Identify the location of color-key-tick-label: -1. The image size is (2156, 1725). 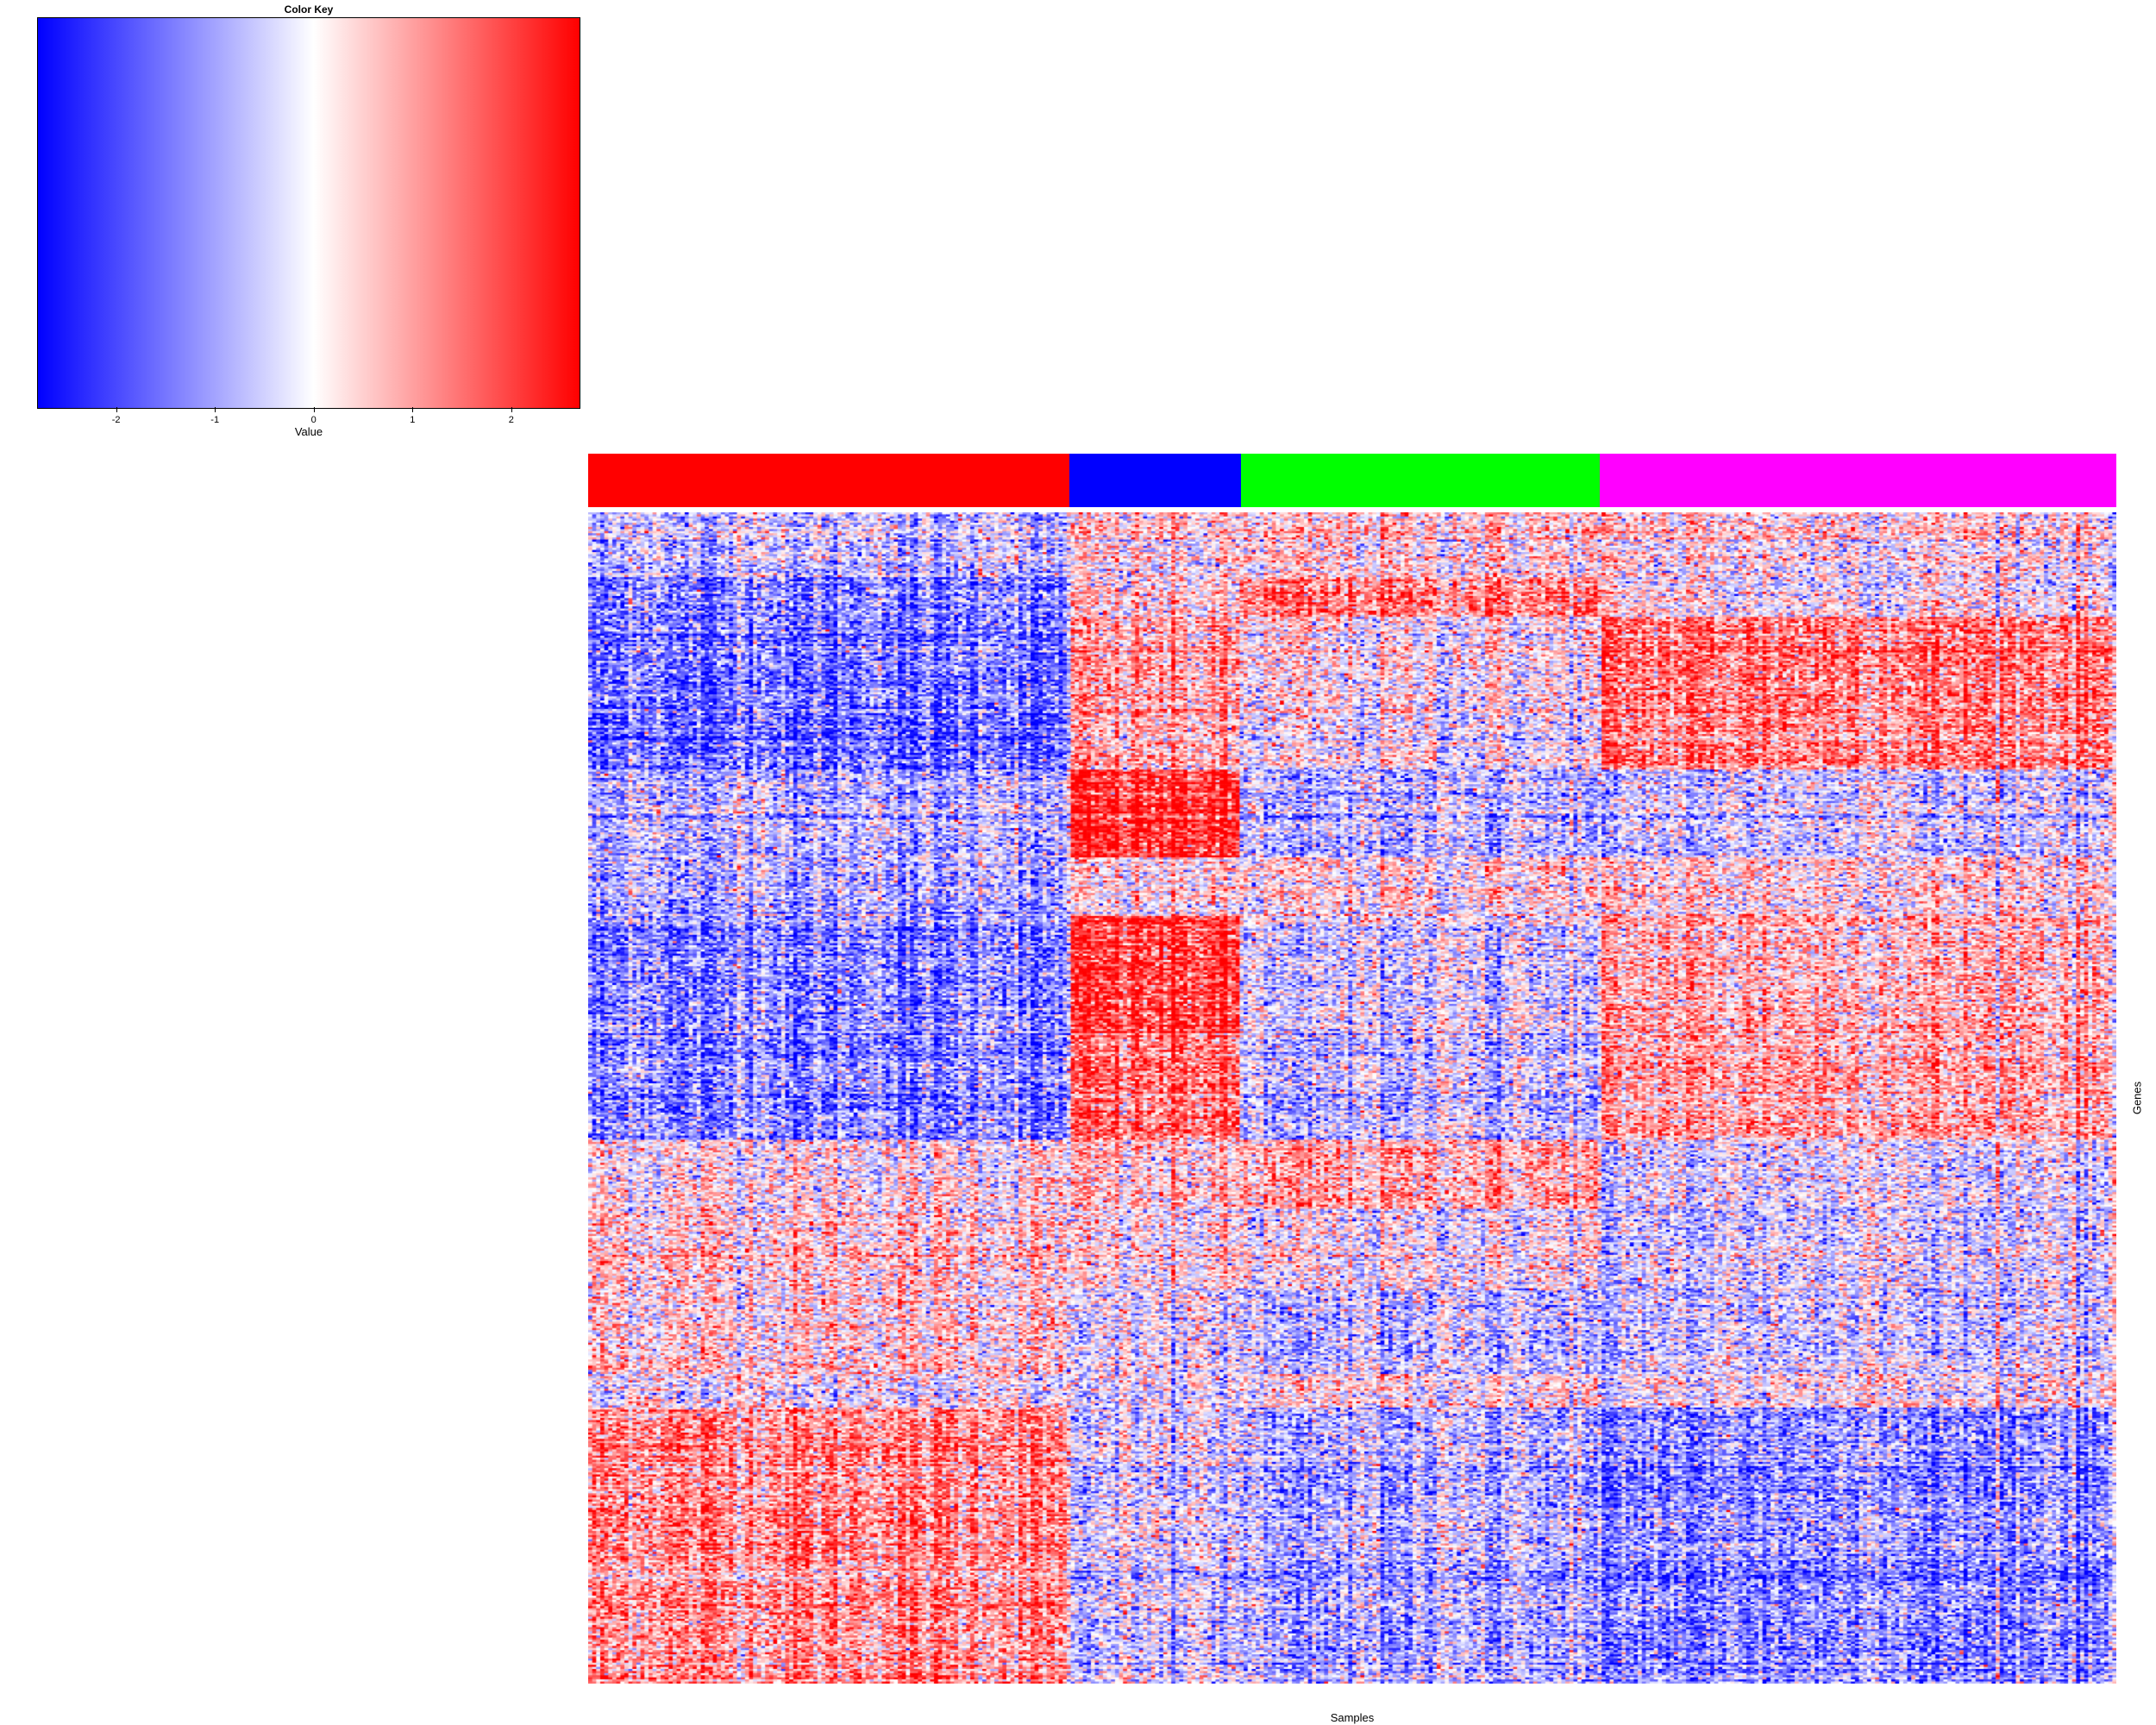
(215, 420).